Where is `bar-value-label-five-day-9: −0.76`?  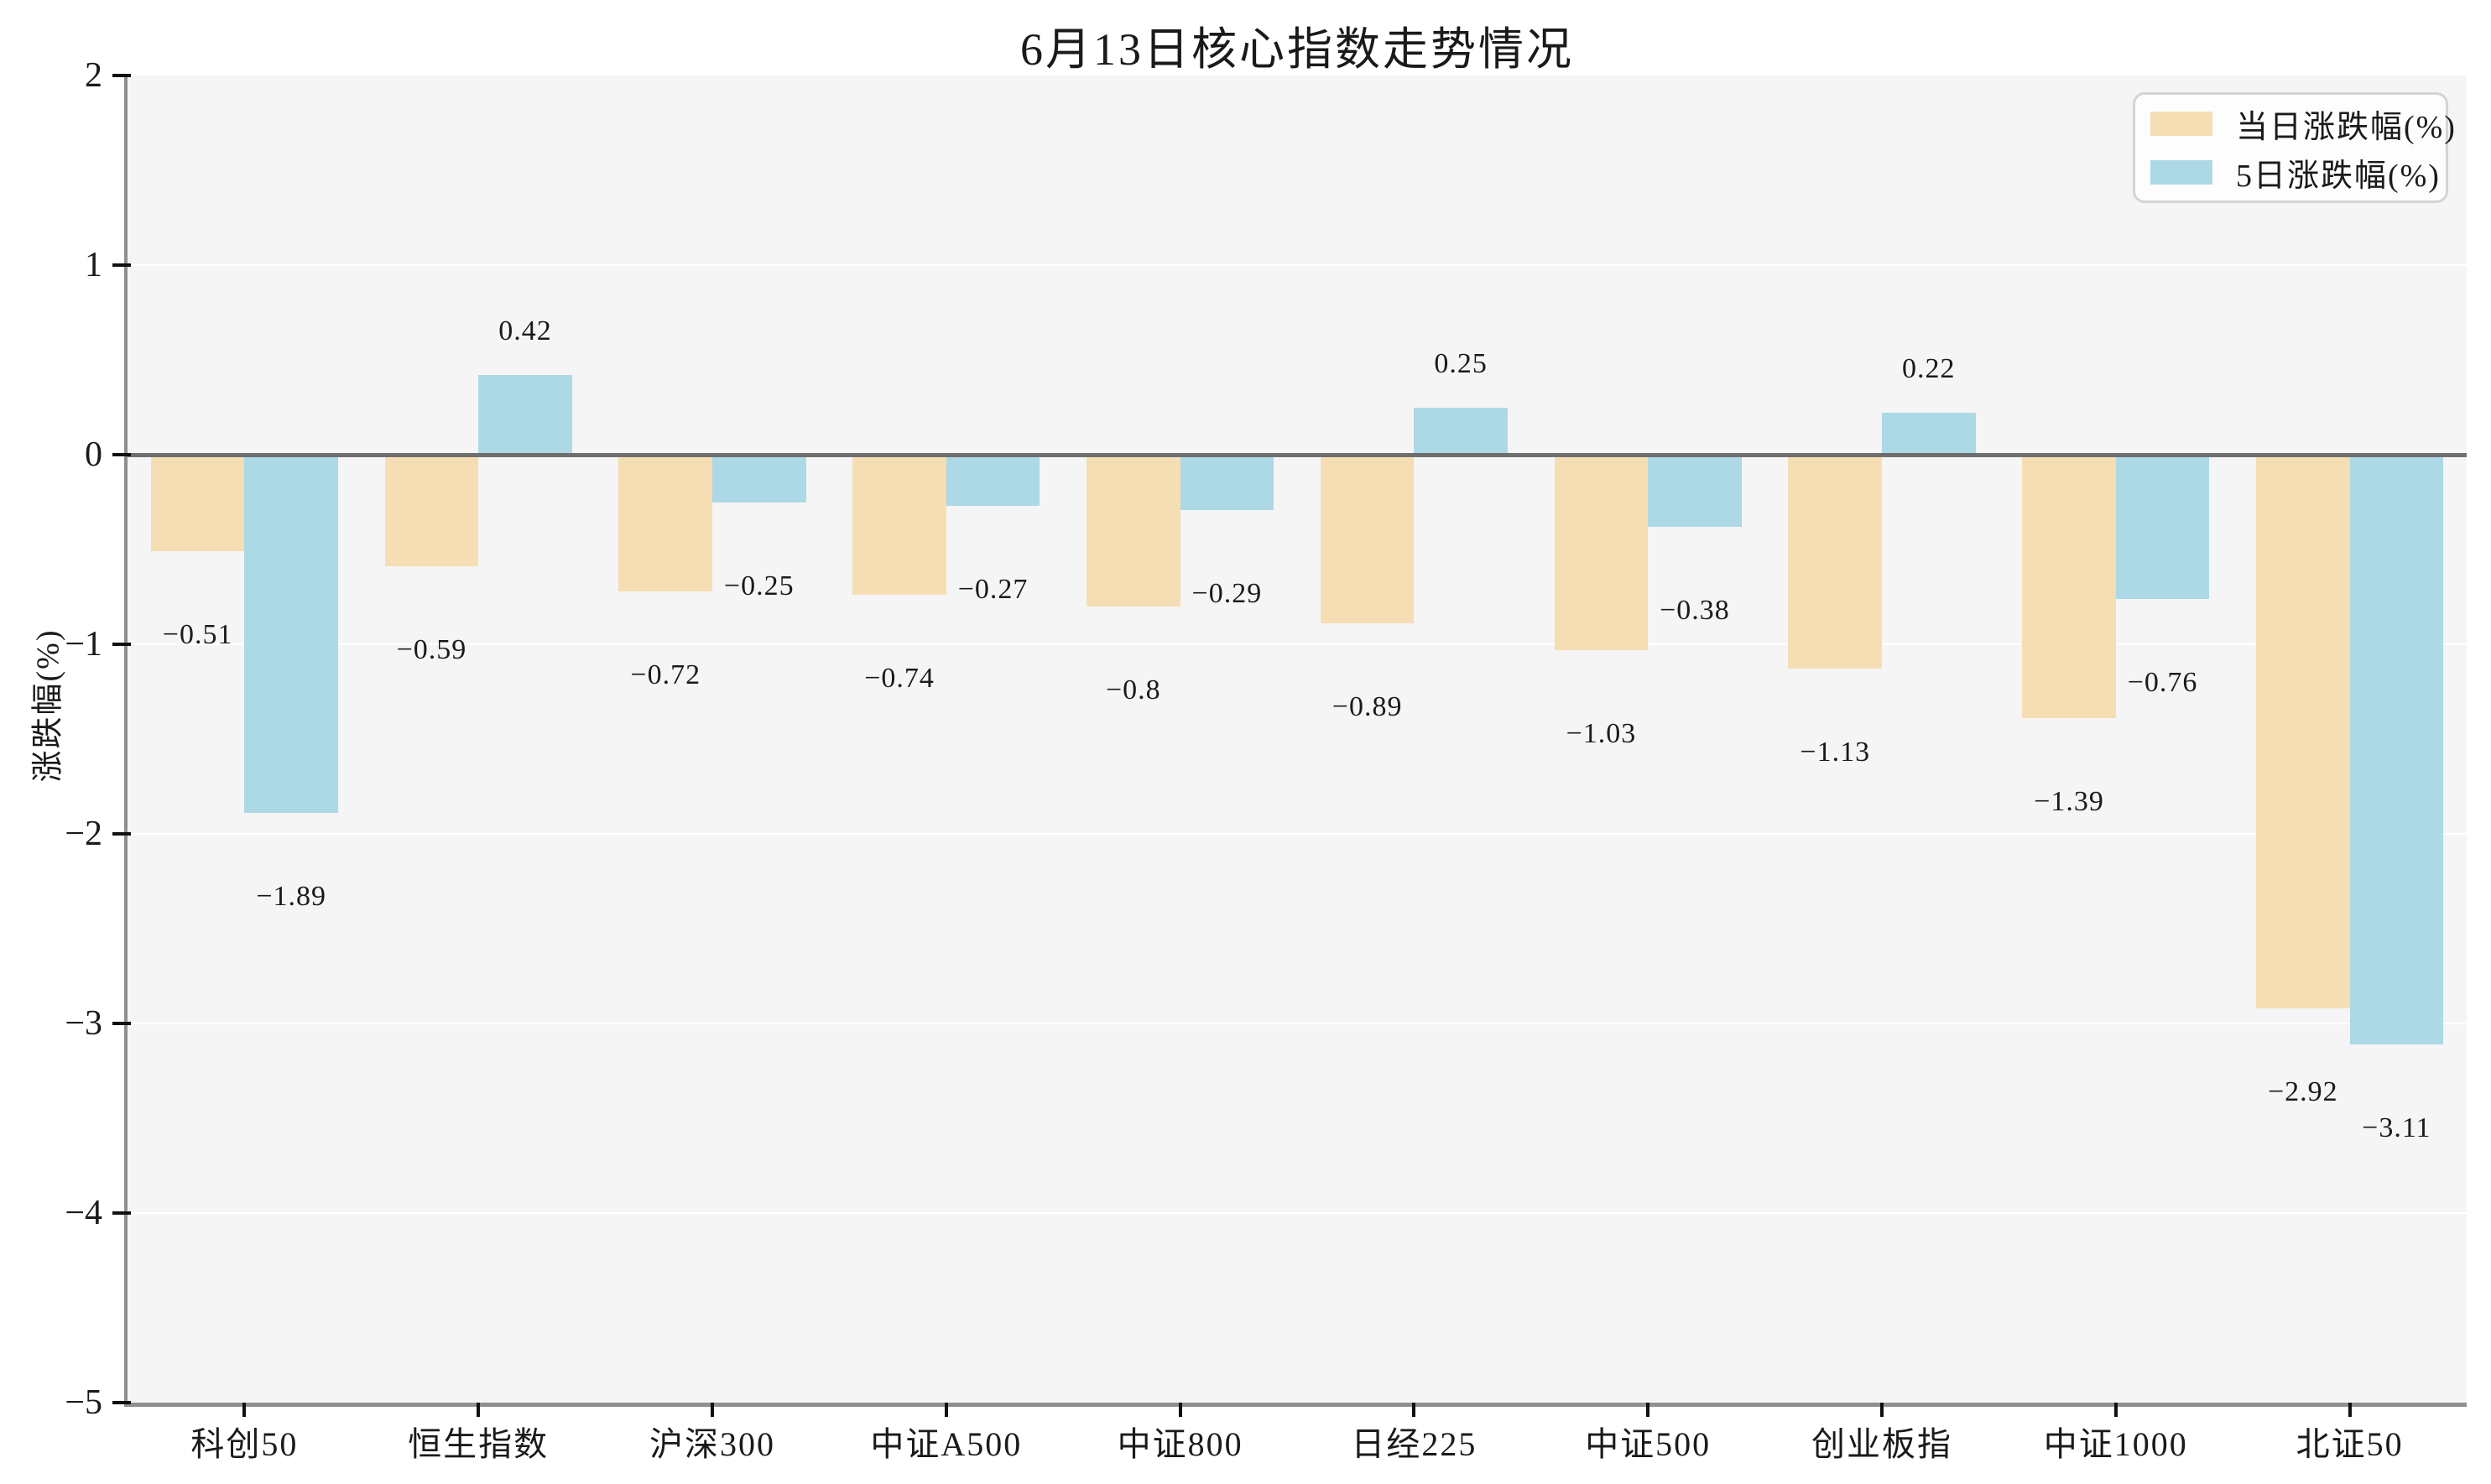
bar-value-label-five-day-9: −0.76 is located at coordinates (2162, 682).